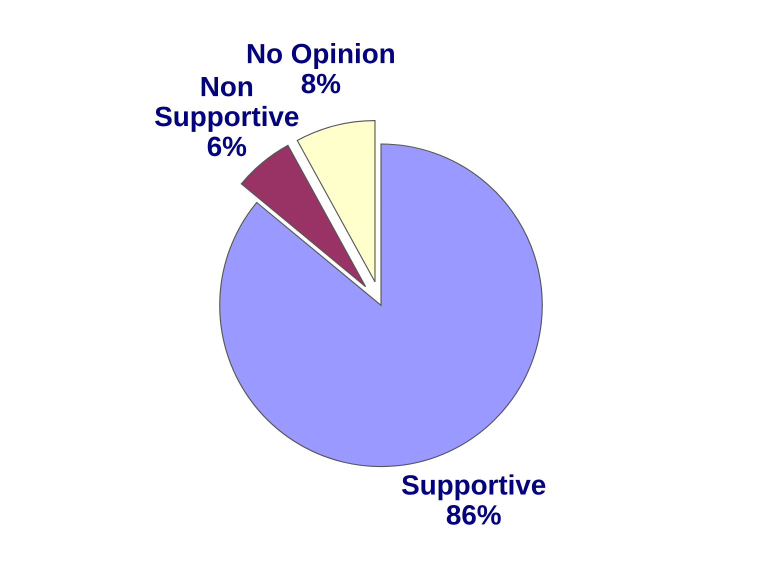 The height and width of the screenshot is (576, 762). I want to click on slice-label: No Opinion, so click(321, 56).